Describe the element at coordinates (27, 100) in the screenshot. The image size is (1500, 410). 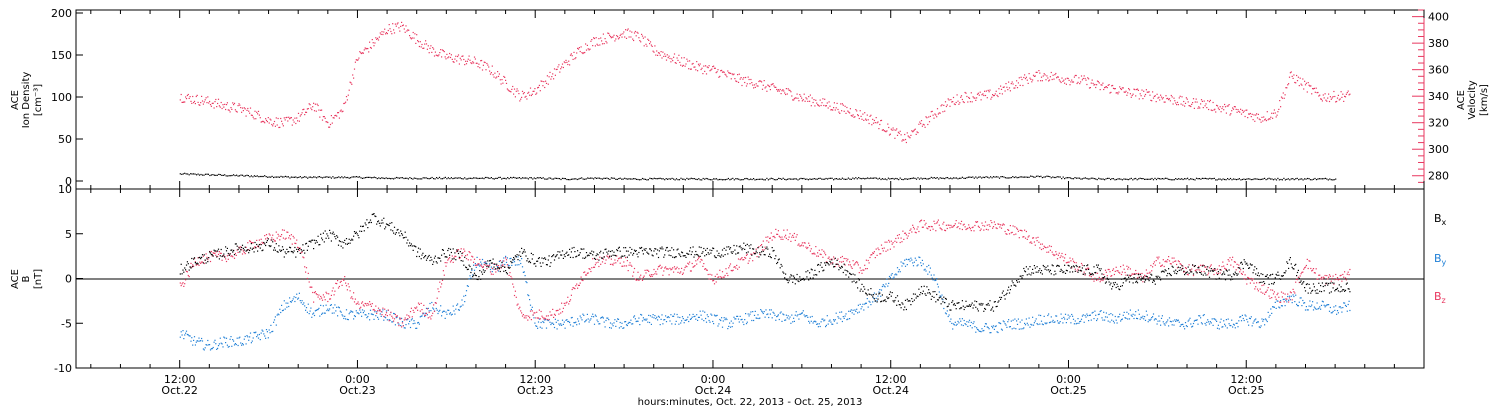
I see `density-axis-label: ACE Ion Density [cm⁻³]` at that location.